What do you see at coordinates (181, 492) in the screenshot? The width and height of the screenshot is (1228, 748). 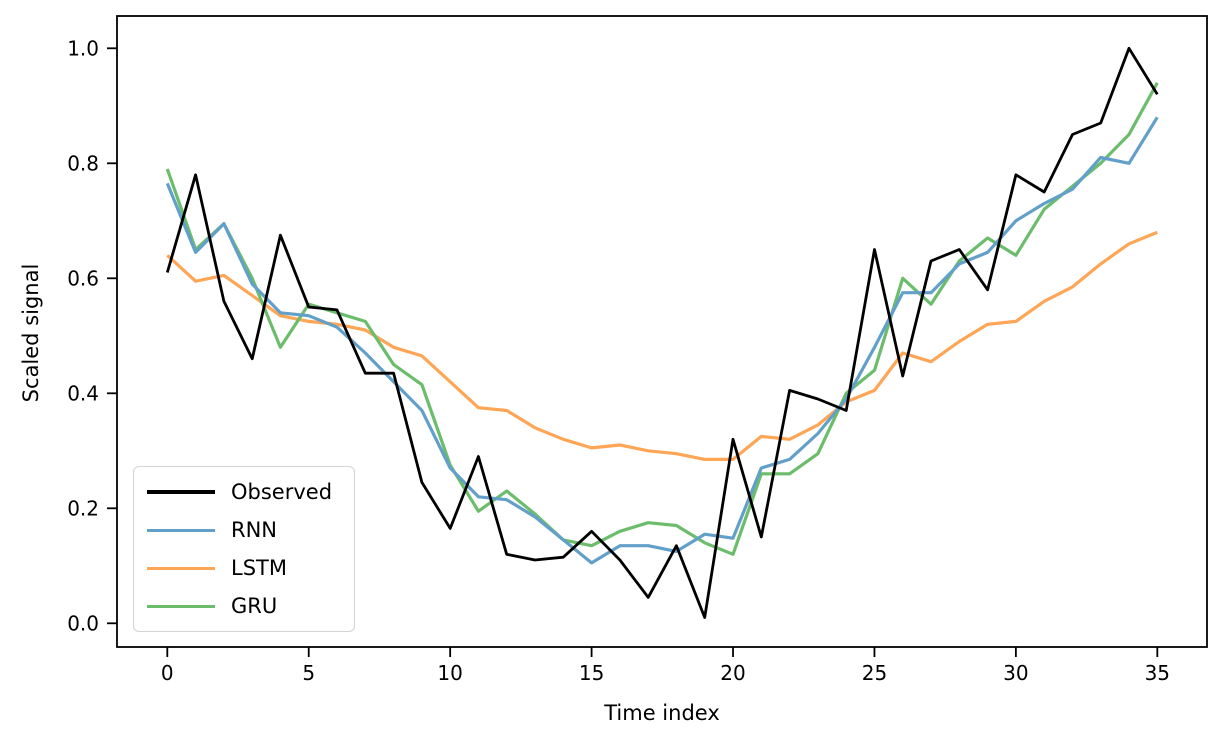 I see `legend-line-observed` at bounding box center [181, 492].